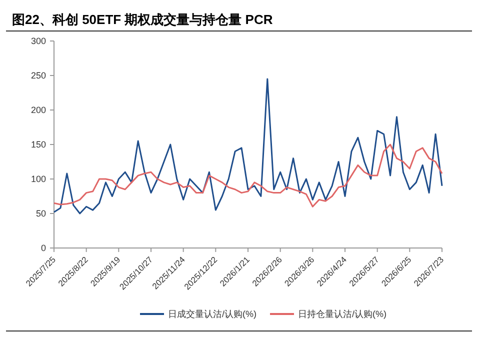 The image size is (500, 359). What do you see at coordinates (143, 19) in the screenshot?
I see `chart-title: 图22、科创 50ETF 期权成交量与持仓量 PCR` at bounding box center [143, 19].